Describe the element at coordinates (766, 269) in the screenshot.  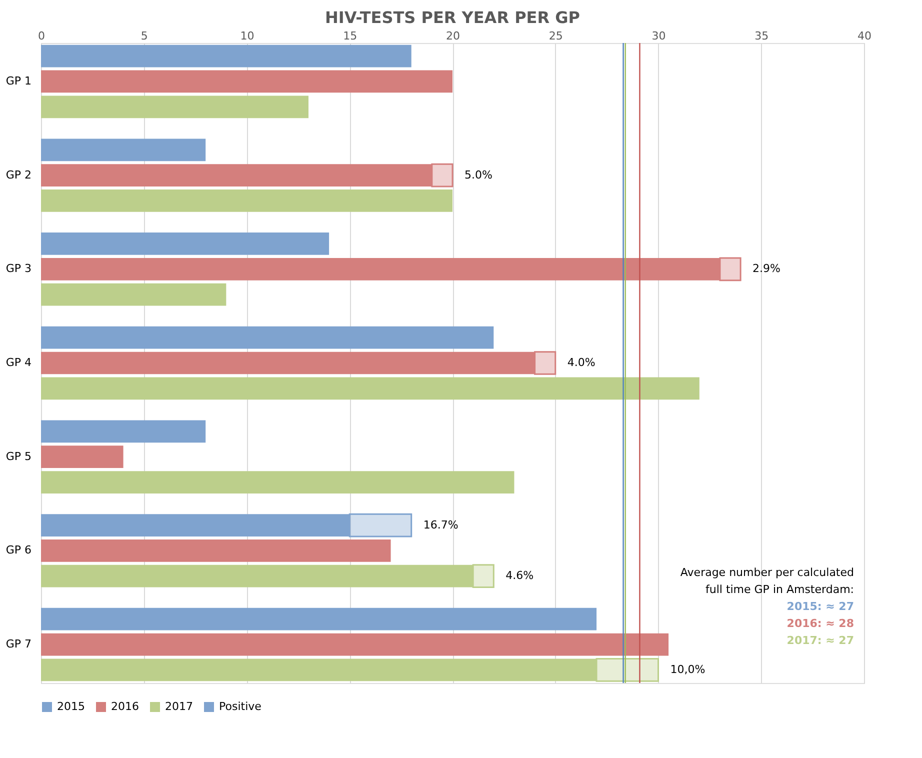
I see `annotation: 2.9%` at that location.